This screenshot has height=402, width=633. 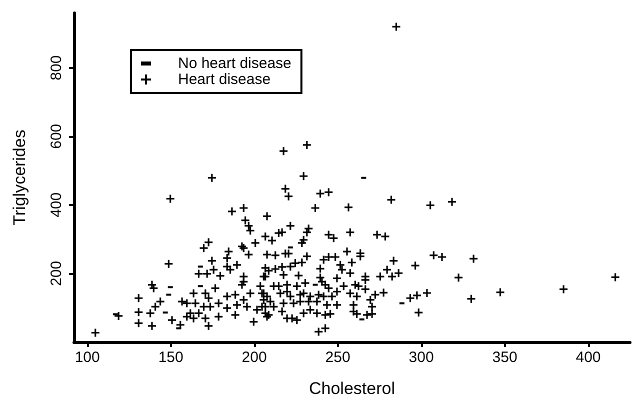 I want to click on y-axis-title: Triglycerides, so click(x=19, y=178).